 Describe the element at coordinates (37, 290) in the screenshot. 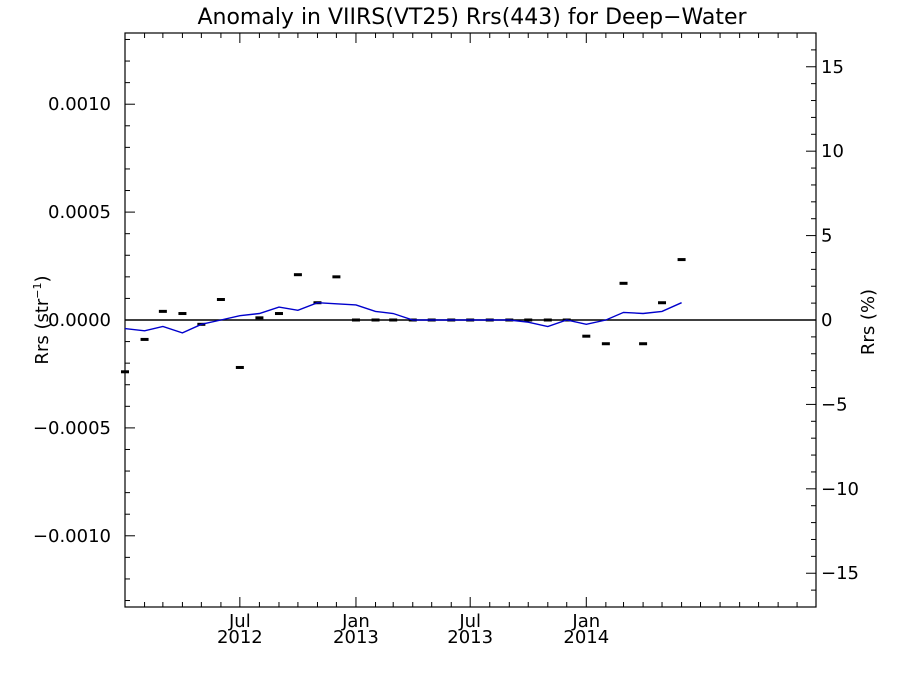

I see `y-axis-left-title-superscript: −1` at that location.